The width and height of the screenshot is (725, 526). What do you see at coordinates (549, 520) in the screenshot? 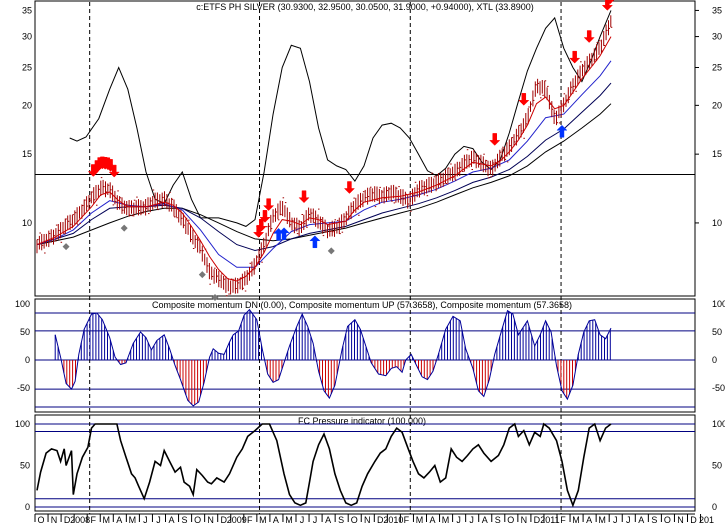
I see `month-label: 2011` at bounding box center [549, 520].